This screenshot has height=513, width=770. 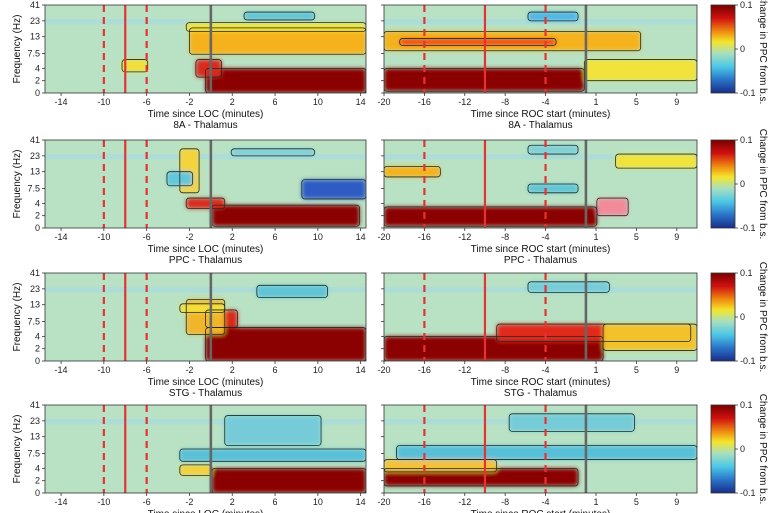 What do you see at coordinates (361, 502) in the screenshot?
I see `x-tick-label: 14` at bounding box center [361, 502].